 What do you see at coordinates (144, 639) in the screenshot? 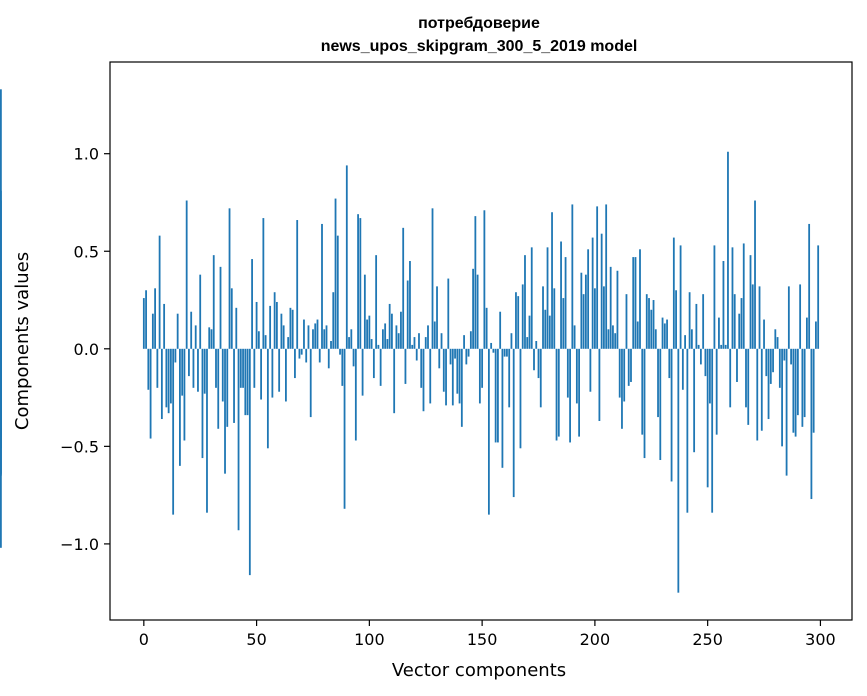
I see `x-tick-label: 0` at bounding box center [144, 639].